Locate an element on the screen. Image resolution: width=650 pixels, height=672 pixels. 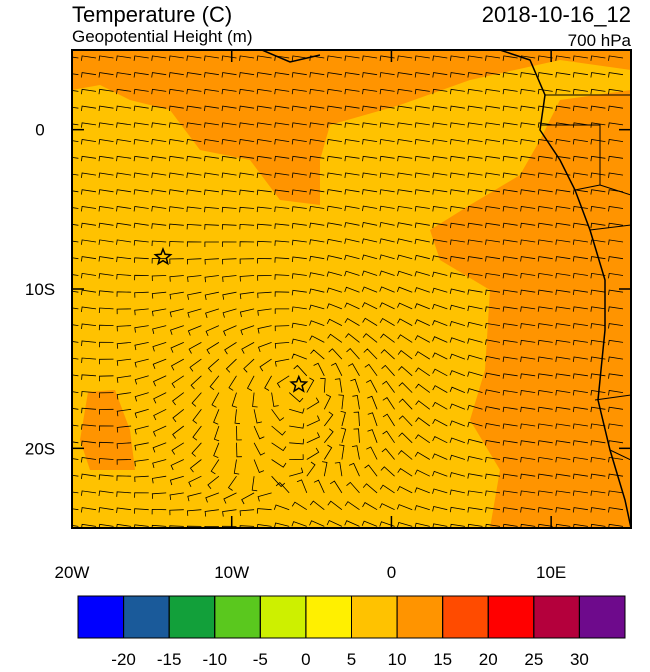
colorbar-label: -20 is located at coordinates (123, 658).